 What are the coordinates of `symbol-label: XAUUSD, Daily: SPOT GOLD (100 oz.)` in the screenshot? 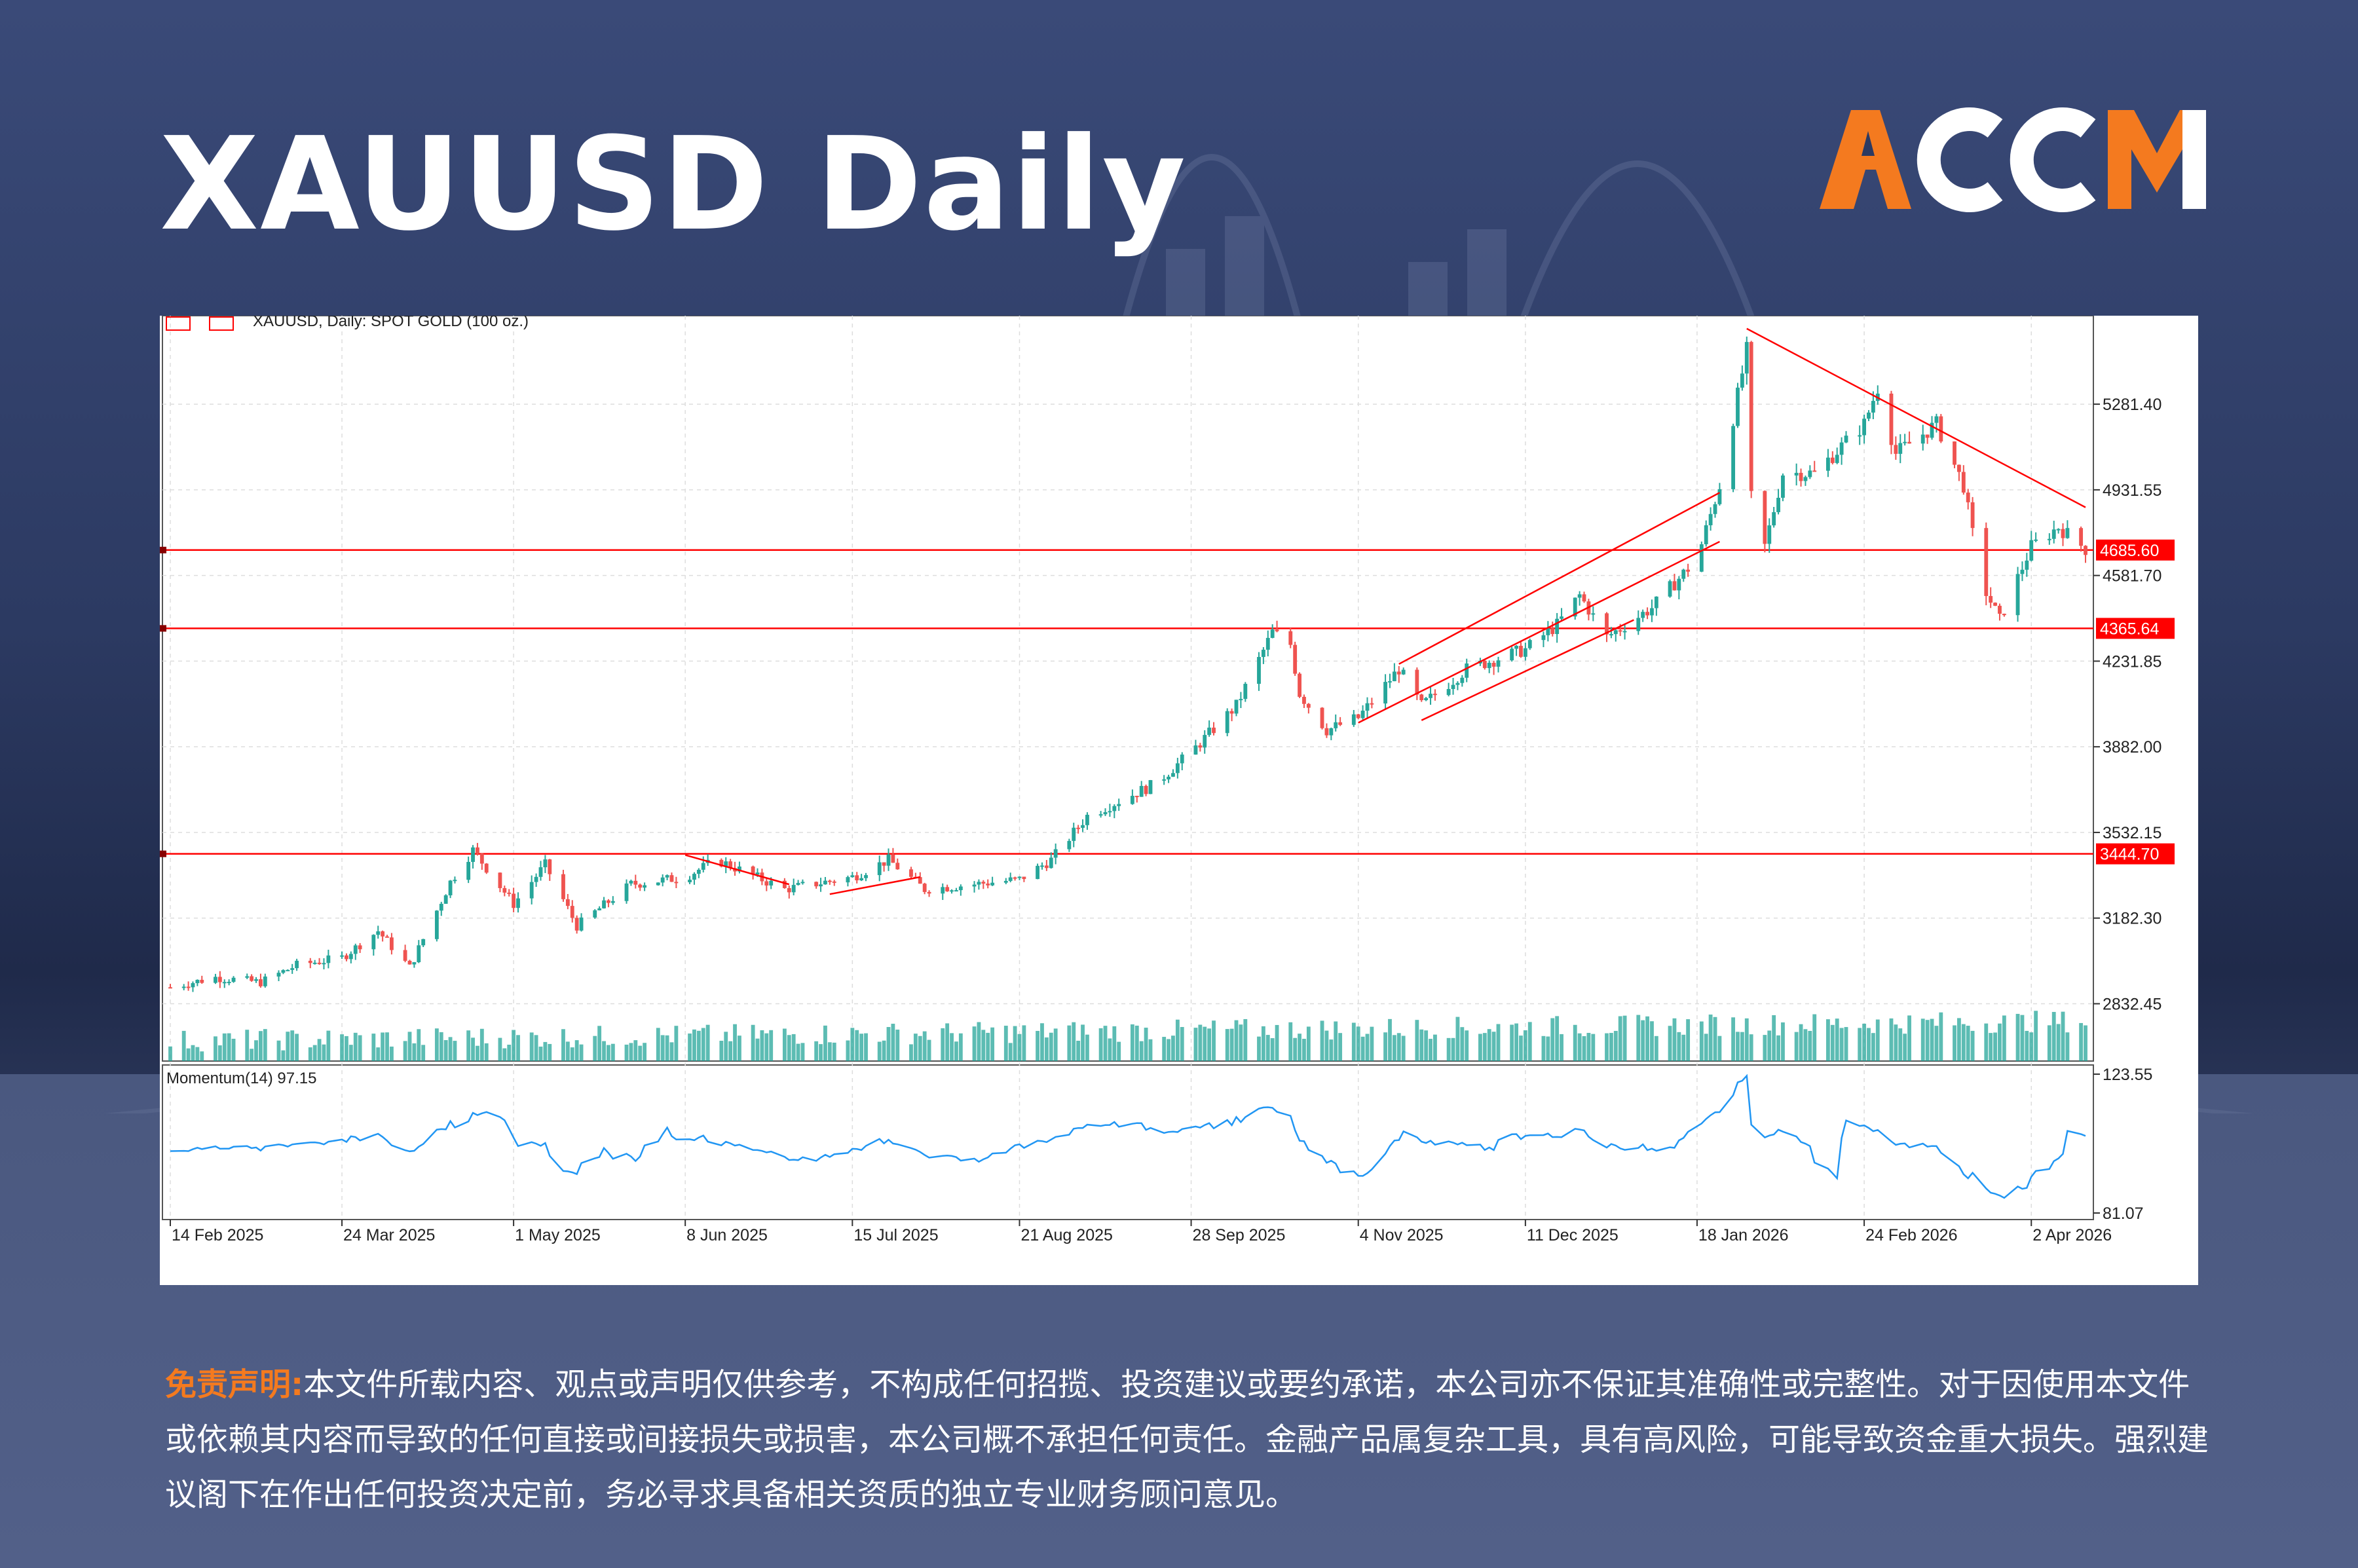 It's located at (391, 323).